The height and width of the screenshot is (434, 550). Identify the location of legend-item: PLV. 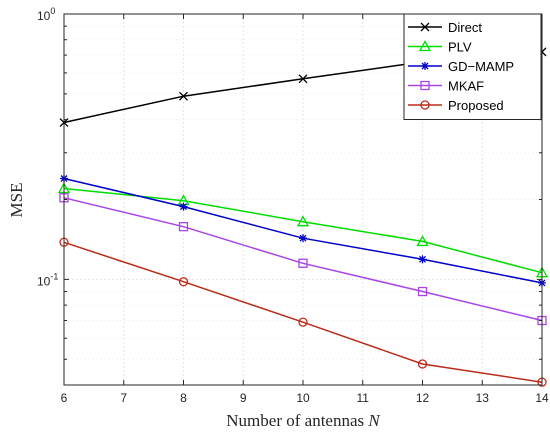
(440, 47).